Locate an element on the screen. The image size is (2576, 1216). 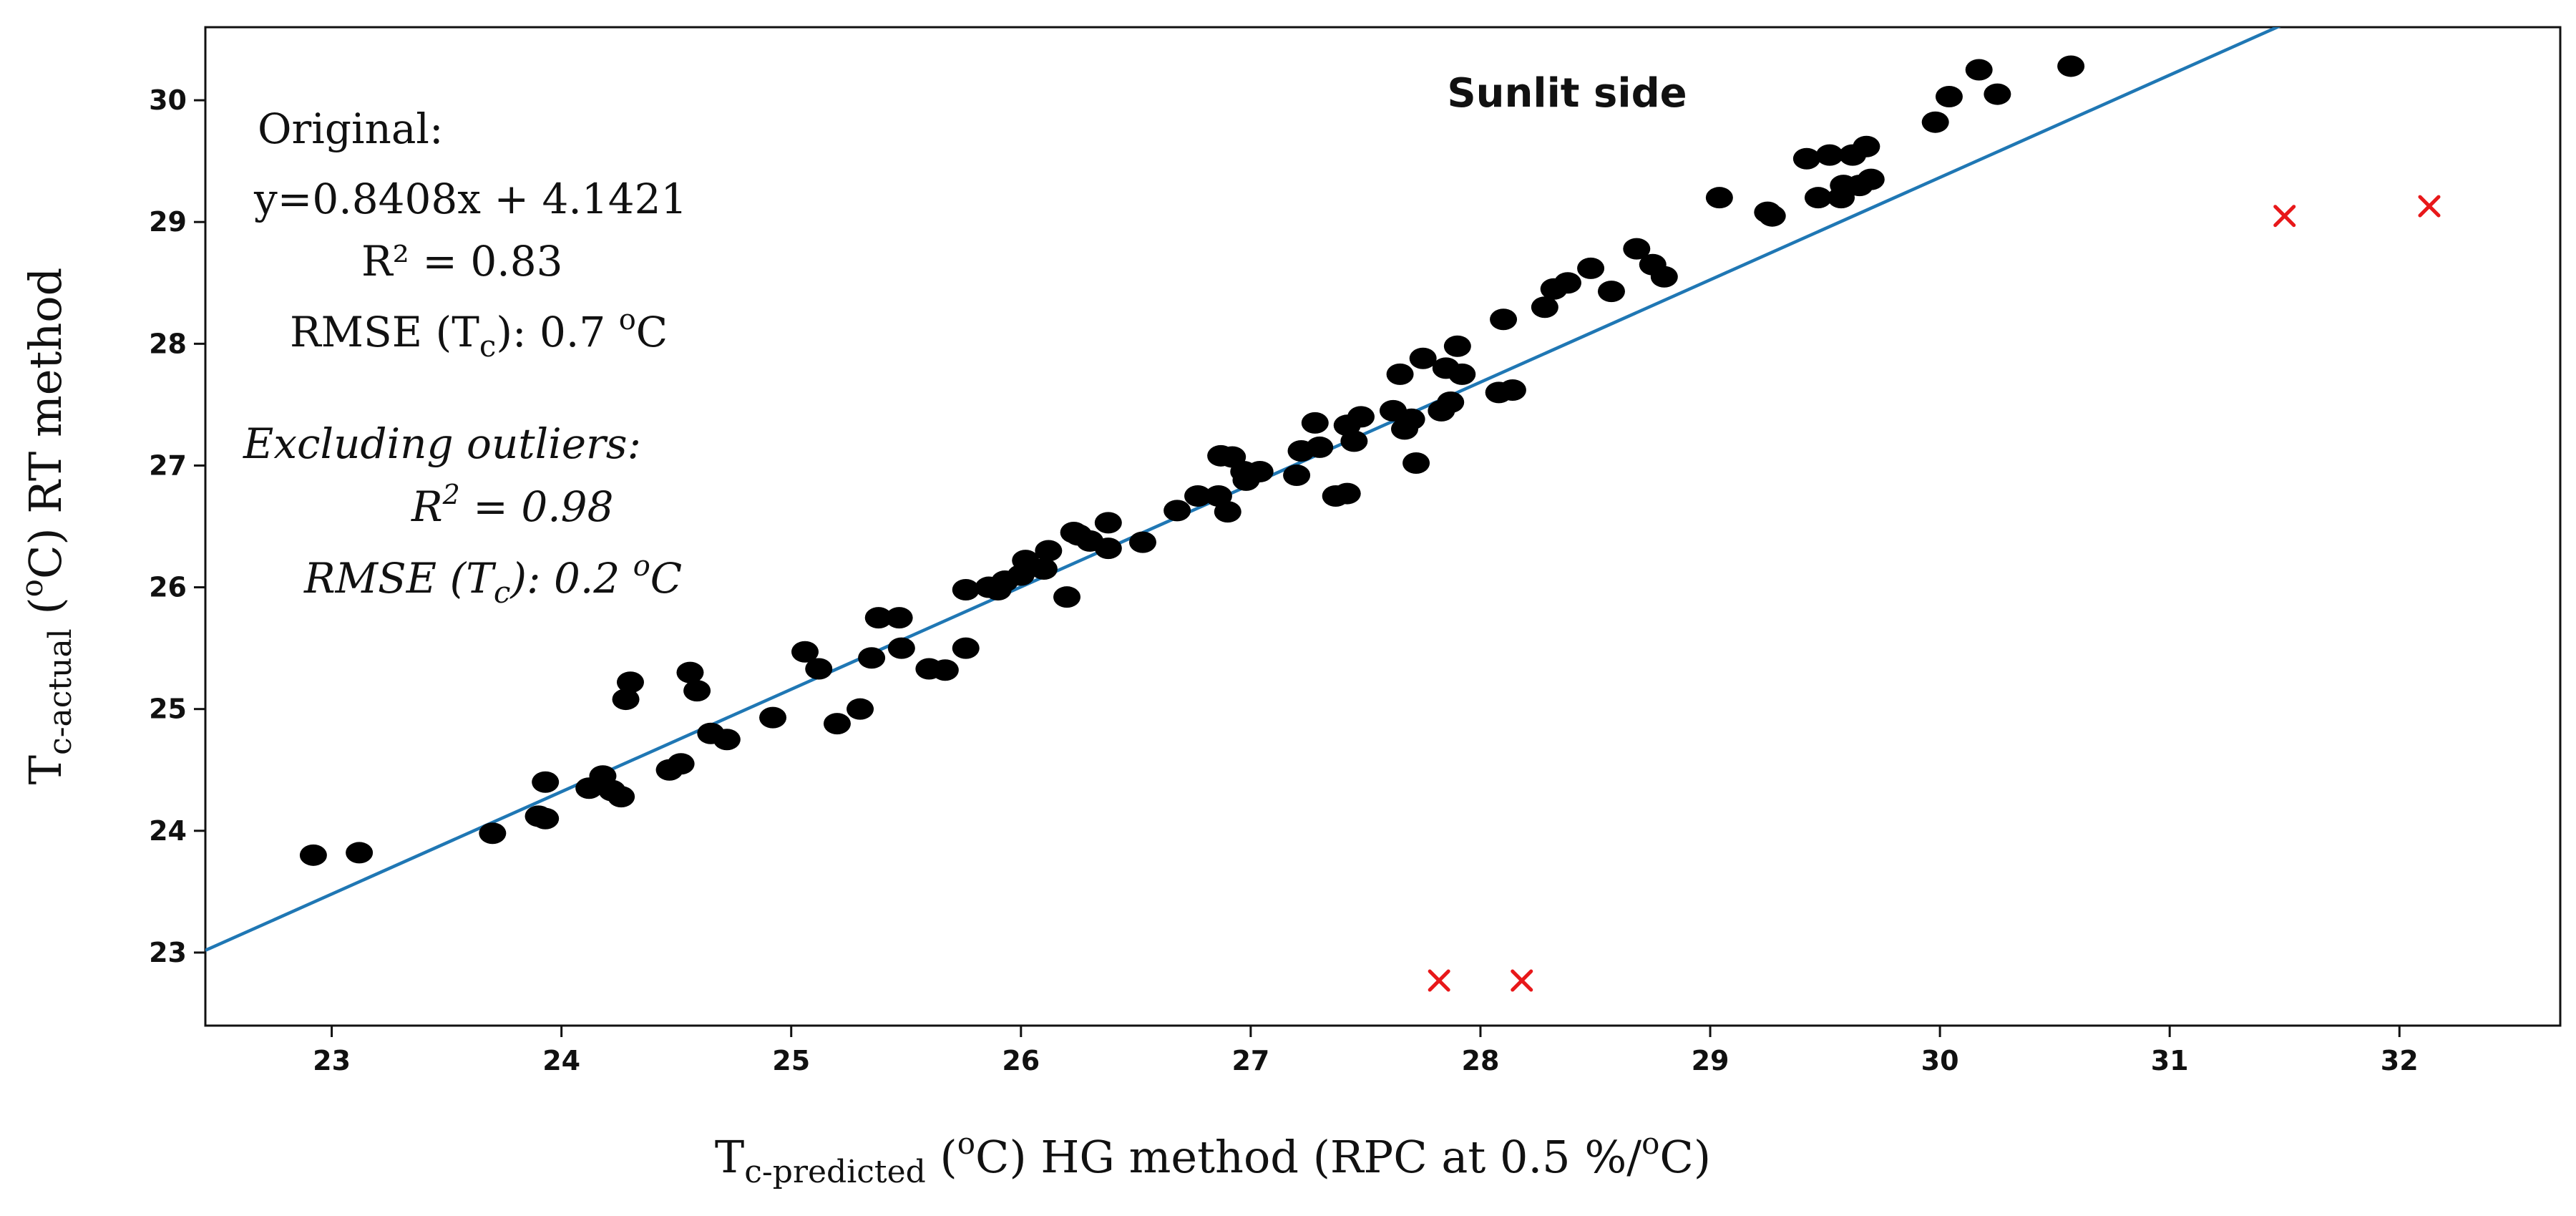
x-tick-label: 24 is located at coordinates (561, 1060).